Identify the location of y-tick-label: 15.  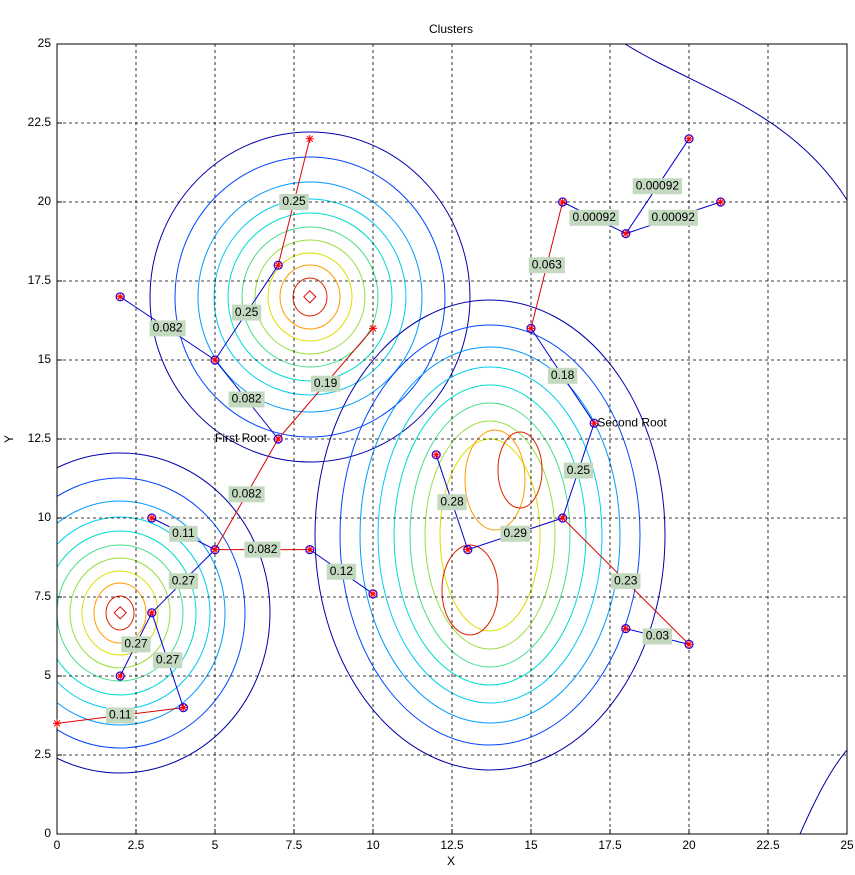
(45, 359).